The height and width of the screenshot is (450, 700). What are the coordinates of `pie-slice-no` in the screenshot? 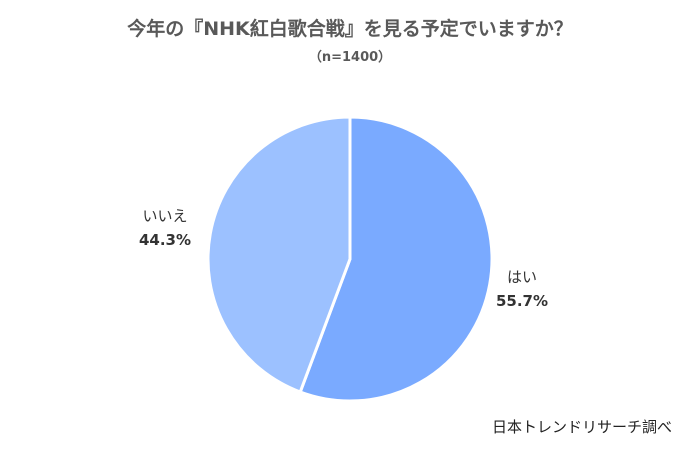 It's located at (279, 254).